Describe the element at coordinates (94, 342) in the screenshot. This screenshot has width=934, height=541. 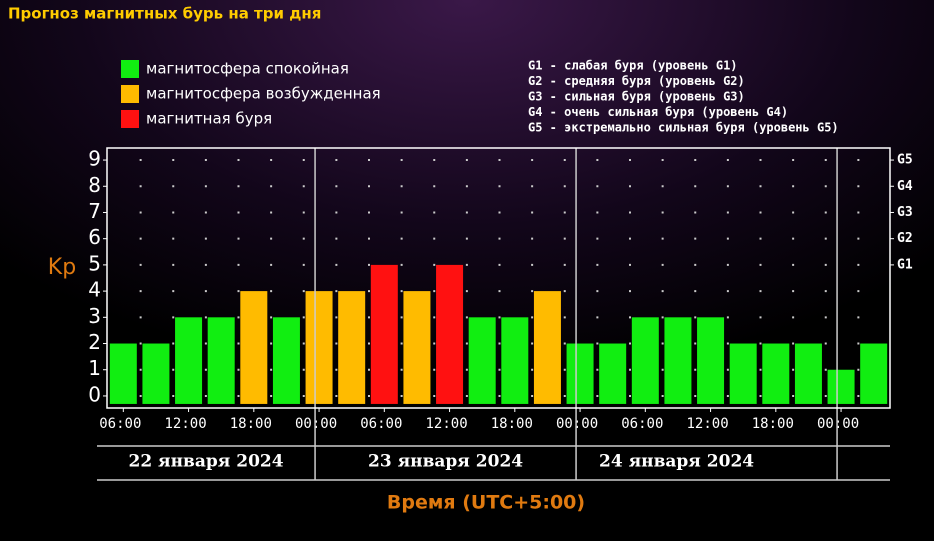
I see `y-tick-label: 2` at that location.